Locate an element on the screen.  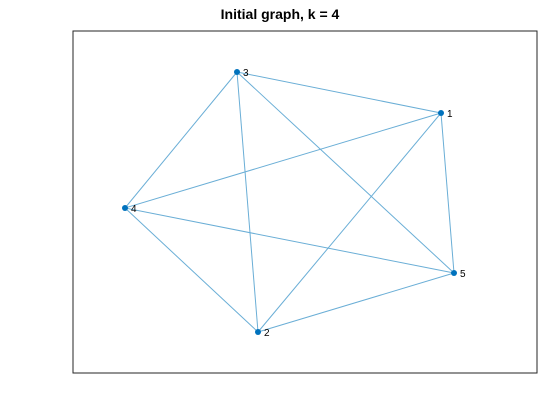
node-label-3: 3 is located at coordinates (246, 73).